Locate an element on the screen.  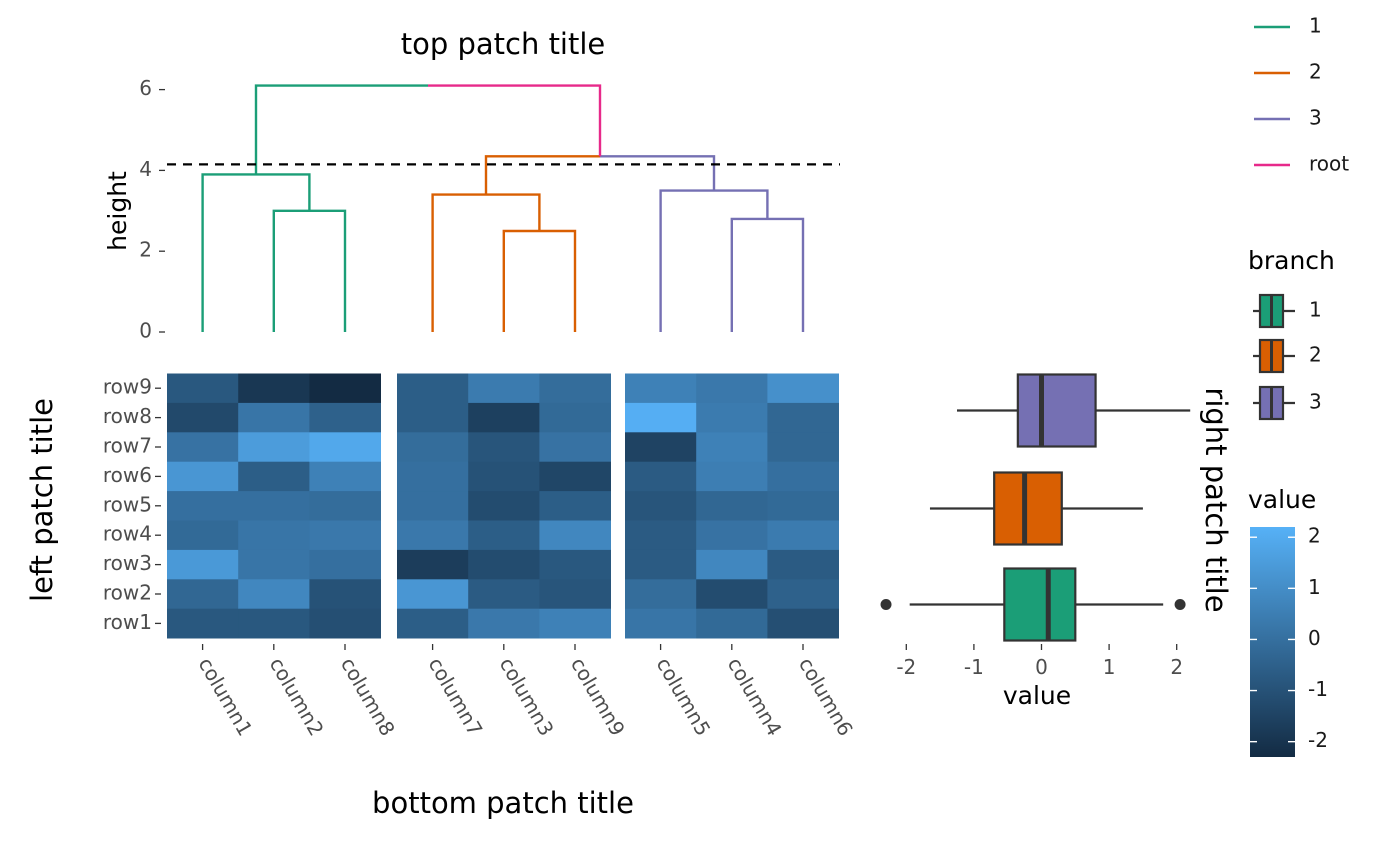
dendrogram-y-tick-label: 2 is located at coordinates (145, 250).